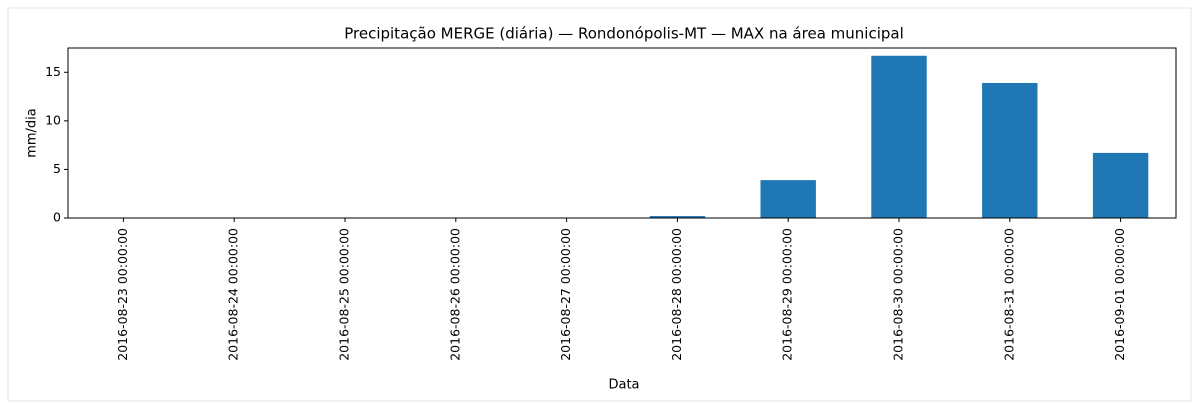  Describe the element at coordinates (565, 294) in the screenshot. I see `x-tick-label: 2016-08-27 00:00:00` at that location.